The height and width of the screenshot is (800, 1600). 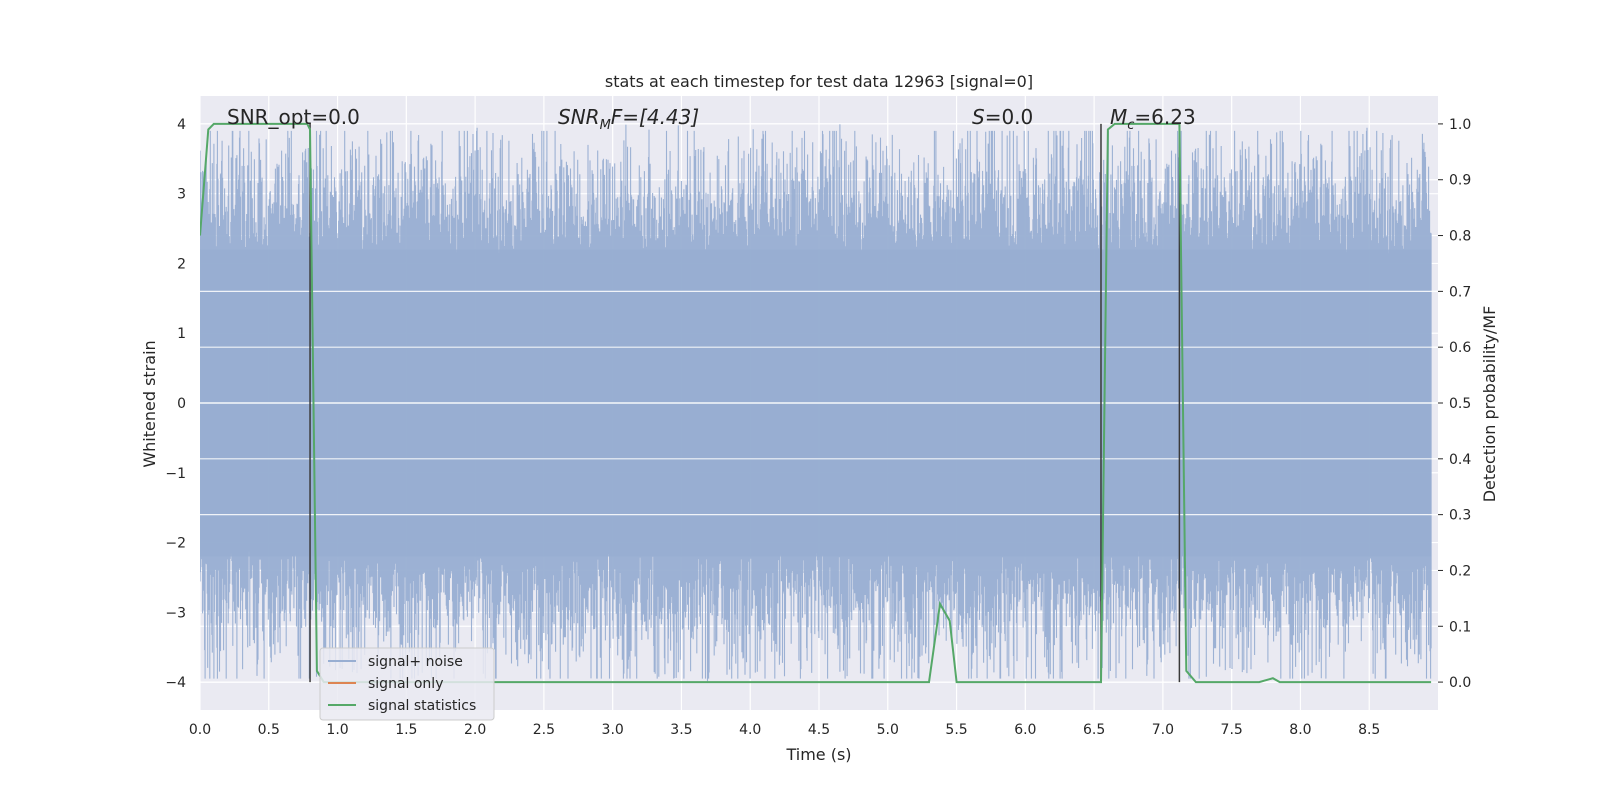 What do you see at coordinates (681, 730) in the screenshot?
I see `x-tick-label: 3.5` at bounding box center [681, 730].